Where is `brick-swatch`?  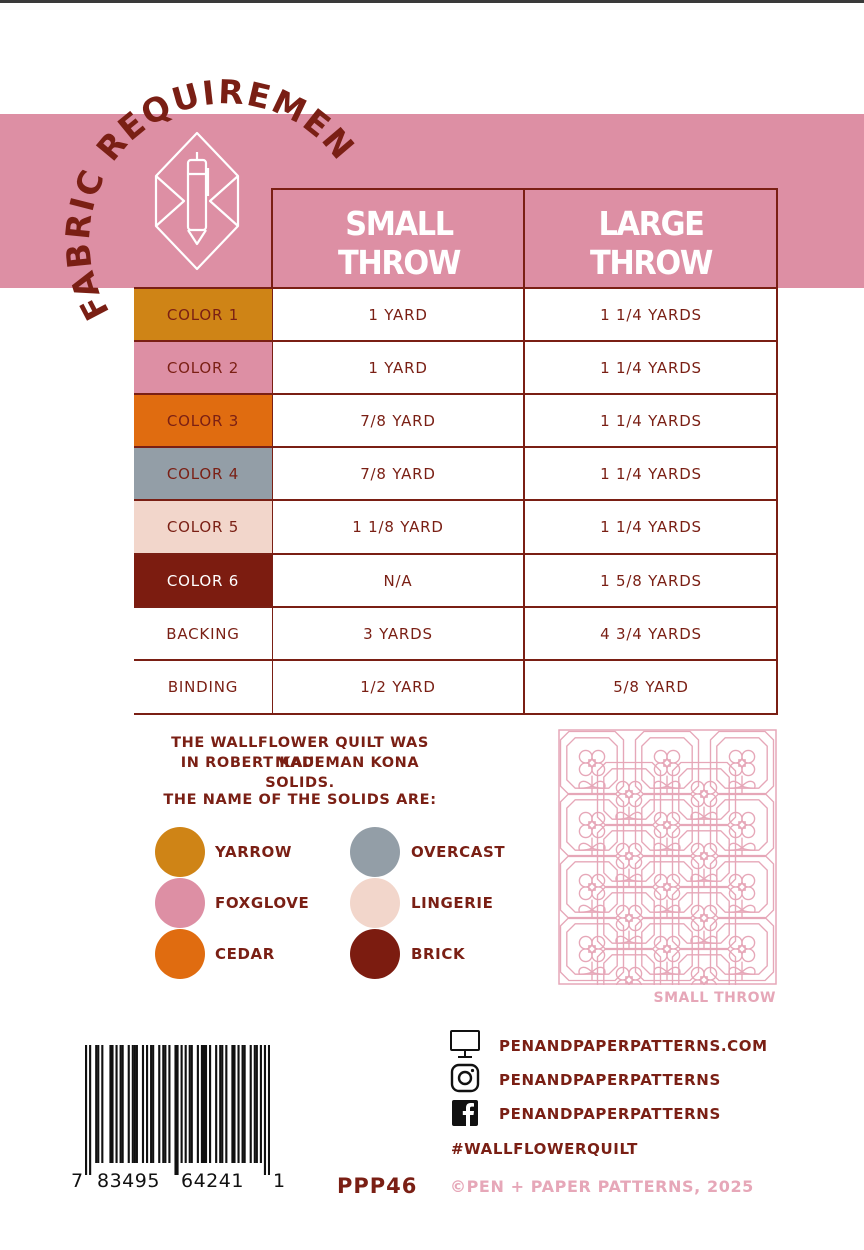
brick-swatch is located at coordinates (375, 954).